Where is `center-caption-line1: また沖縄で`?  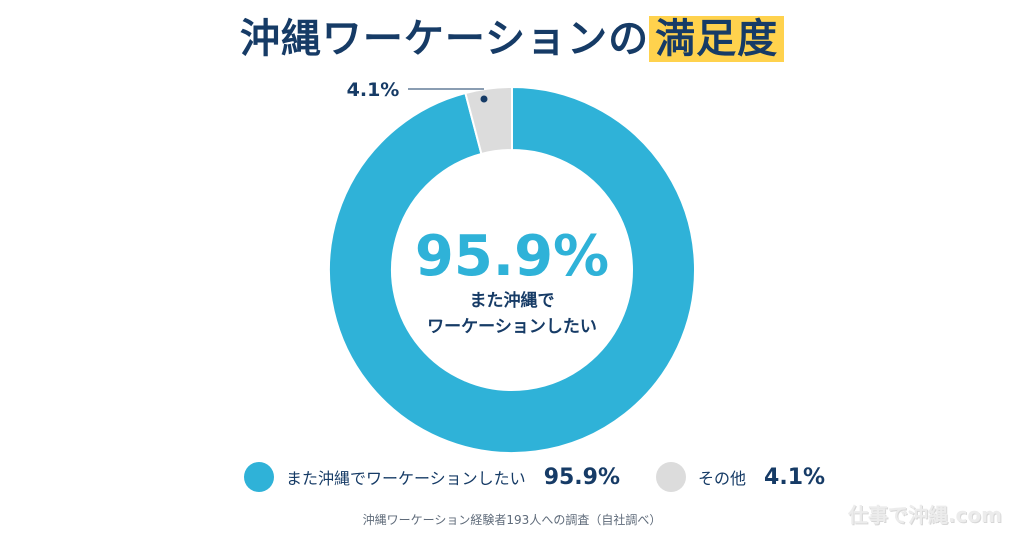 center-caption-line1: また沖縄で is located at coordinates (512, 300).